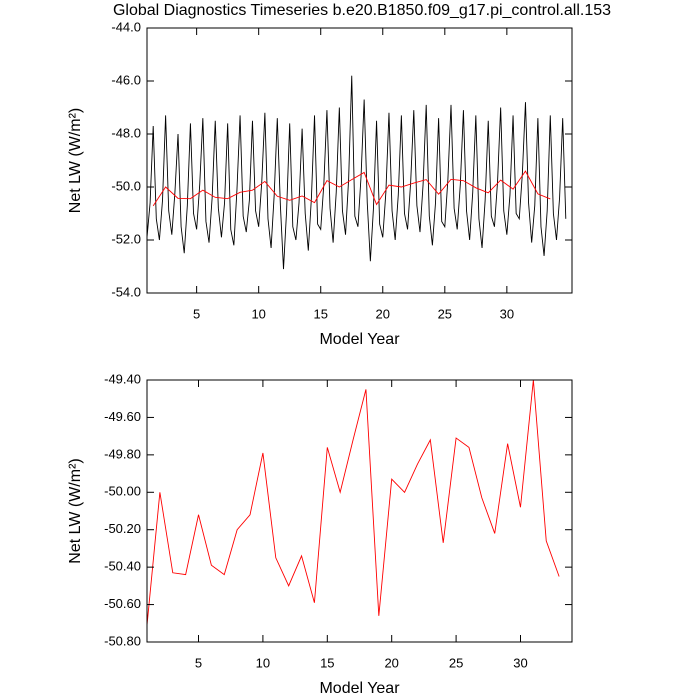 The width and height of the screenshot is (700, 700). I want to click on y-tick-label: -46.0, so click(126, 79).